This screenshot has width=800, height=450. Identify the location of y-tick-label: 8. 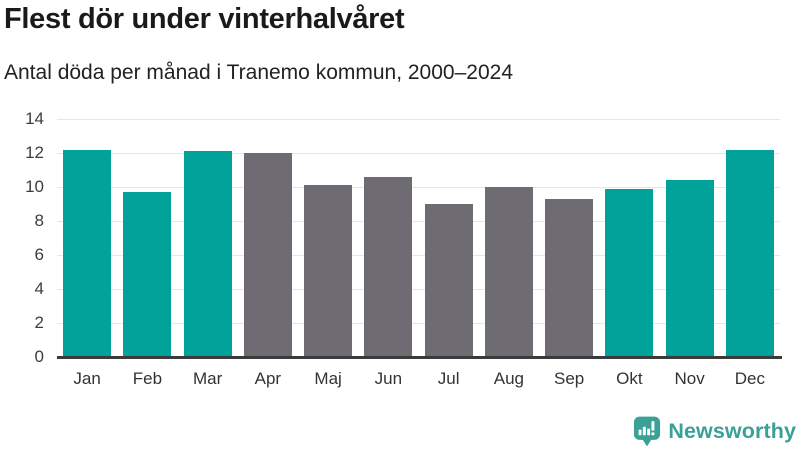
(39, 220).